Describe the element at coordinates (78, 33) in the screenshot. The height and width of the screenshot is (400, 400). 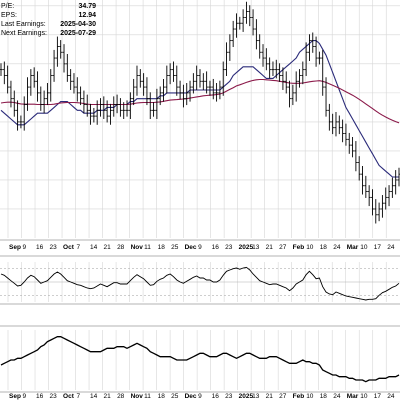
I see `stat-value: 2025-07-29` at that location.